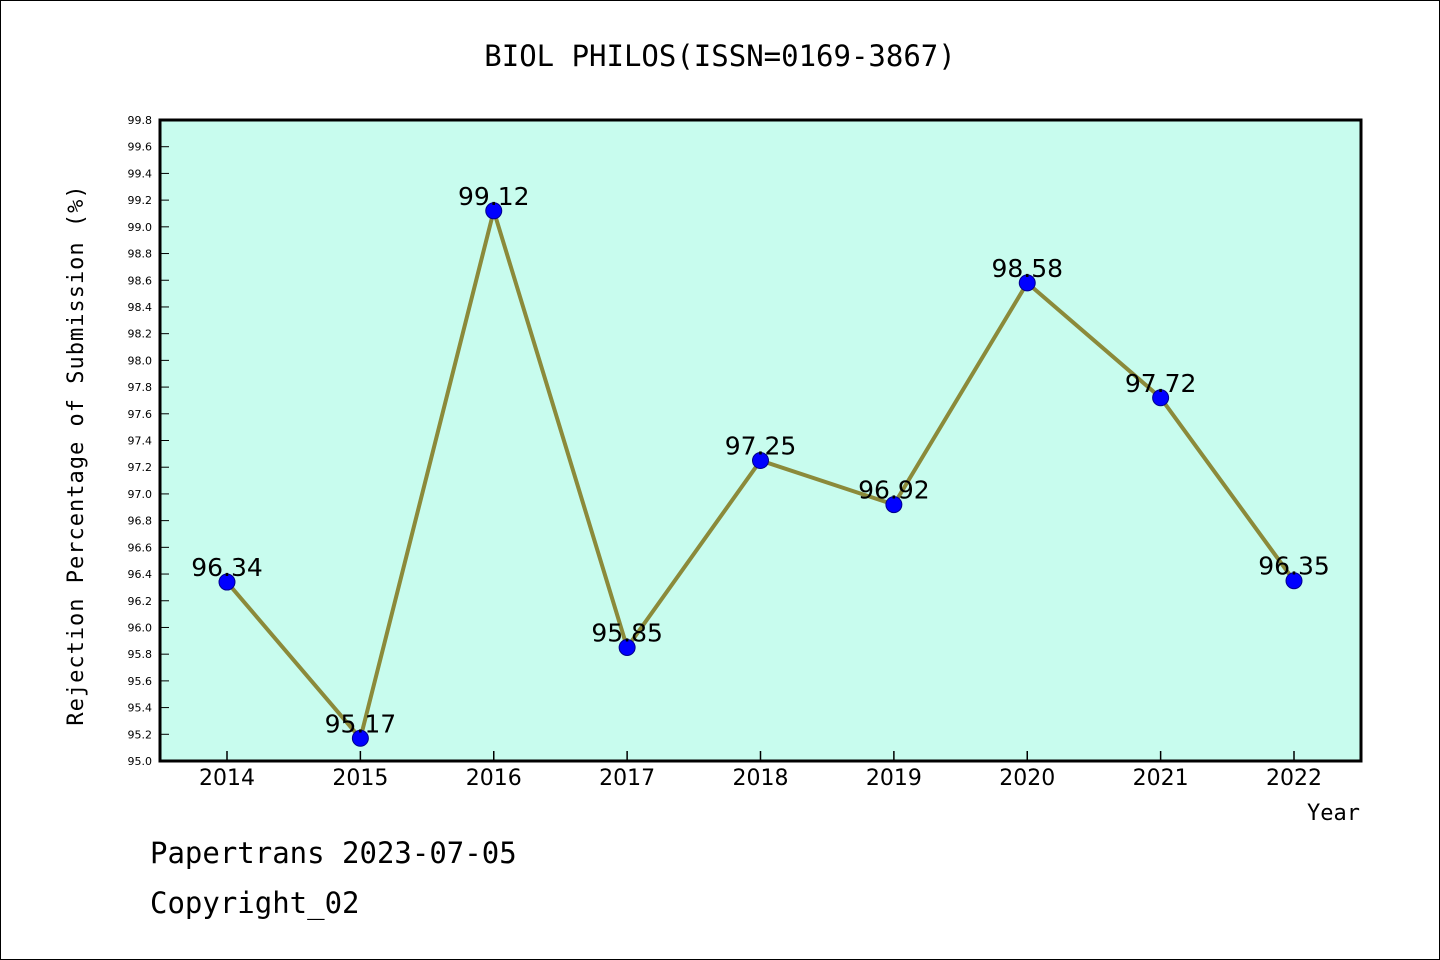  I want to click on y-tick-label: 98.4, so click(140, 307).